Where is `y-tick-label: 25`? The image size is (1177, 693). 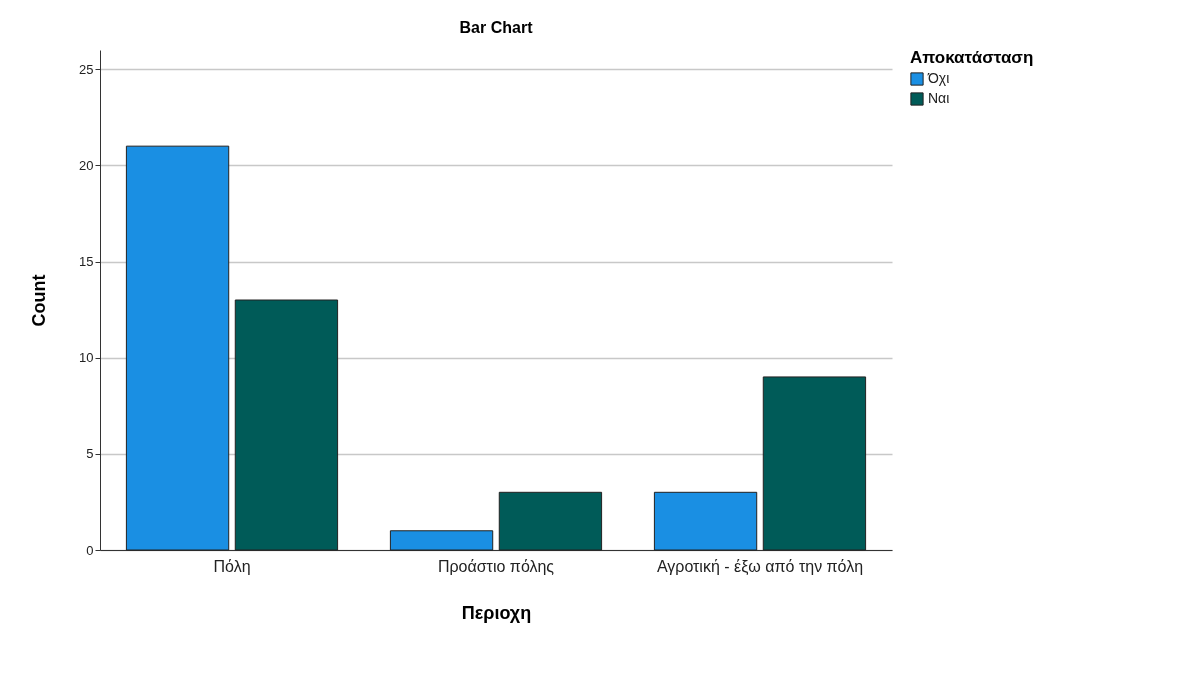 y-tick-label: 25 is located at coordinates (86, 69).